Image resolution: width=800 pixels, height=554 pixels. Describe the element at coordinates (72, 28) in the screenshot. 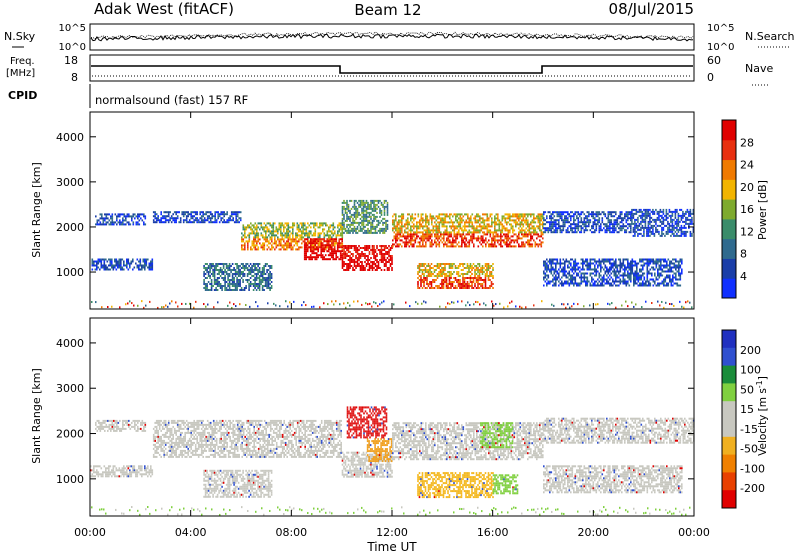

I see `nsky-tick-top: 10^5` at that location.